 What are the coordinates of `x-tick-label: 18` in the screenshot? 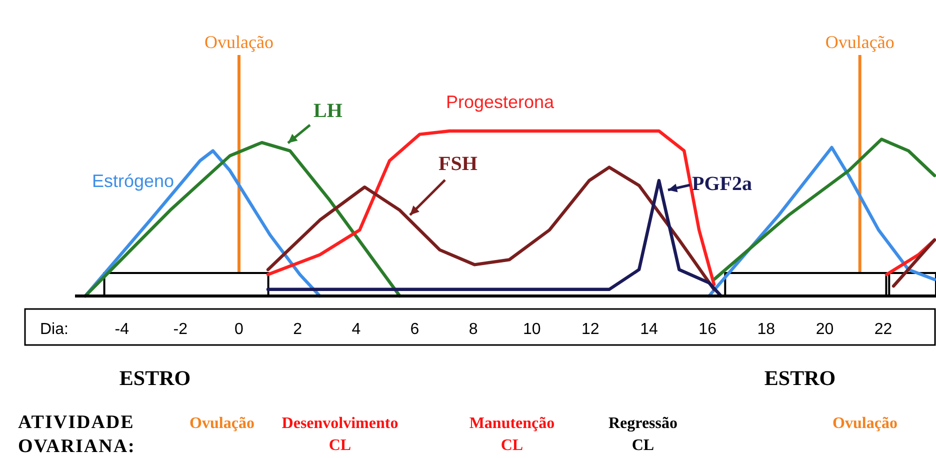 It's located at (766, 329).